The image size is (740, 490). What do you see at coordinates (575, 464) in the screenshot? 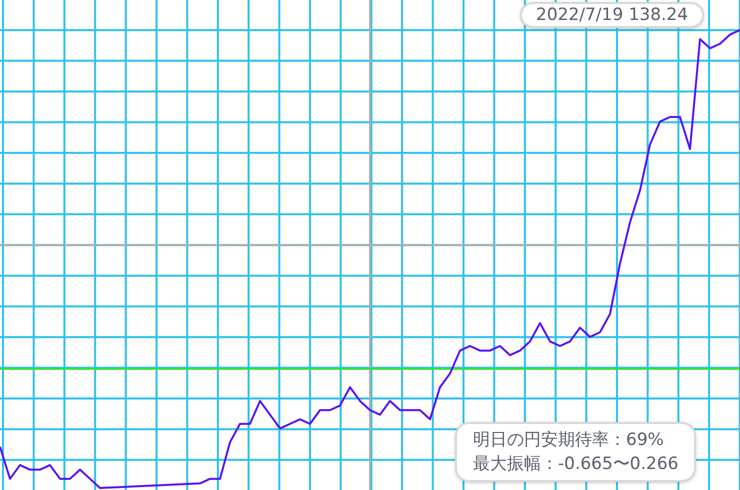
I see `annotation: 最大振幅：-0.665〜0.266` at bounding box center [575, 464].